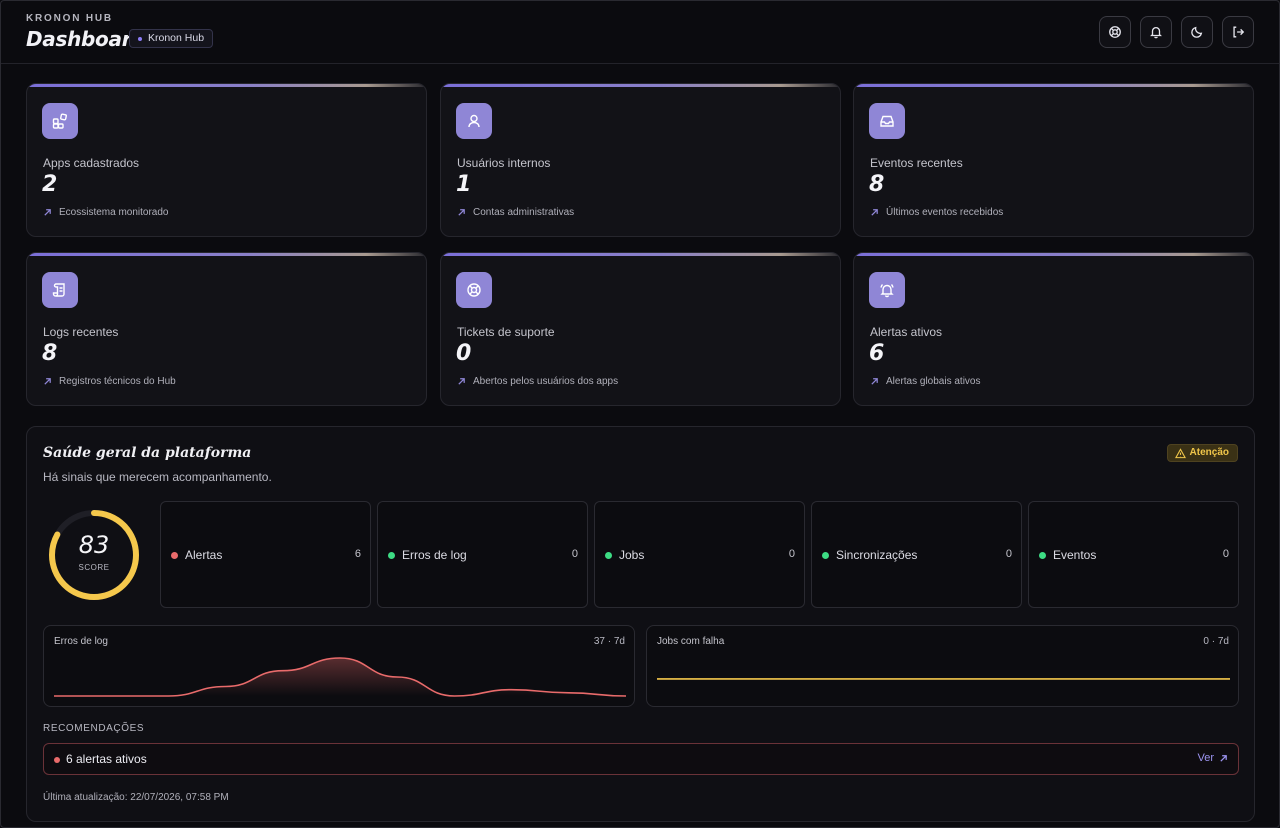 The image size is (1280, 828). I want to click on stat-caption: Registros técnicos do Hub, so click(109, 381).